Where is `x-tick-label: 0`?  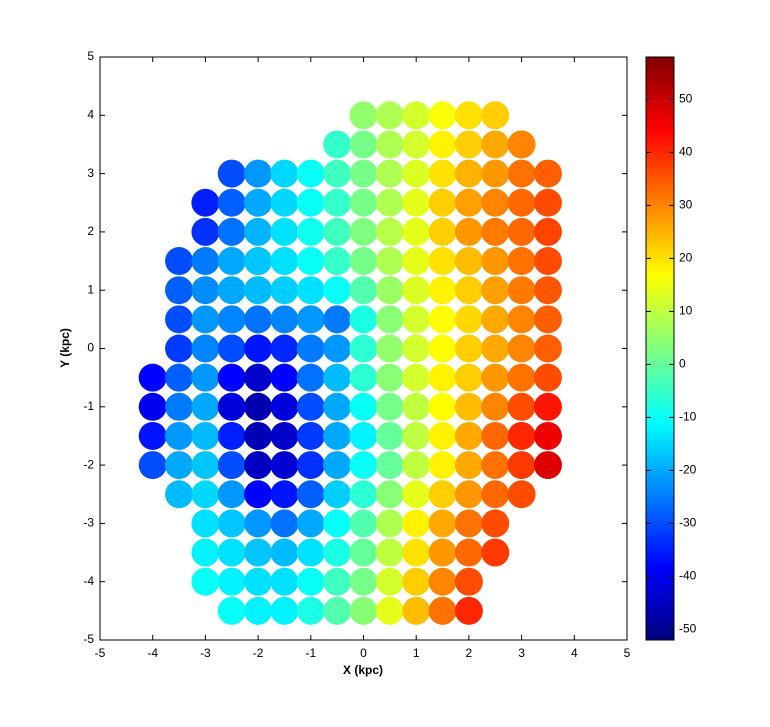
x-tick-label: 0 is located at coordinates (363, 653).